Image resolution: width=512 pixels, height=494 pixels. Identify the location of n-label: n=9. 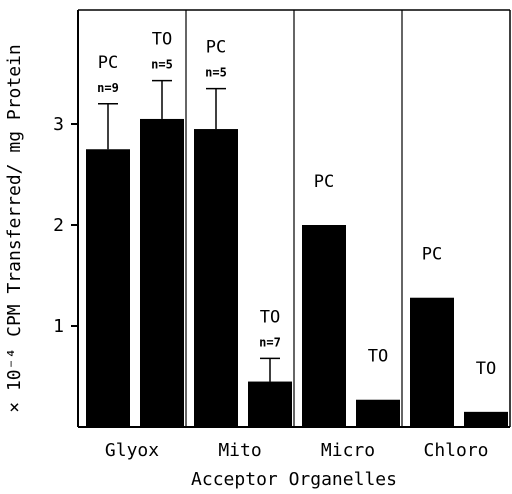
(108, 88).